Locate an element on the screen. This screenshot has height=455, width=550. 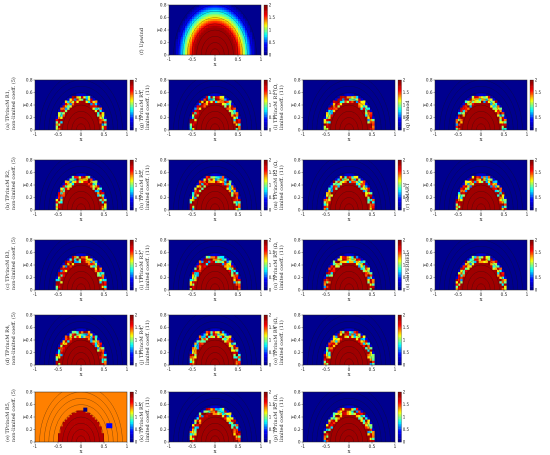
panel-caption: (q) Minmod is located at coordinates (407, 115).